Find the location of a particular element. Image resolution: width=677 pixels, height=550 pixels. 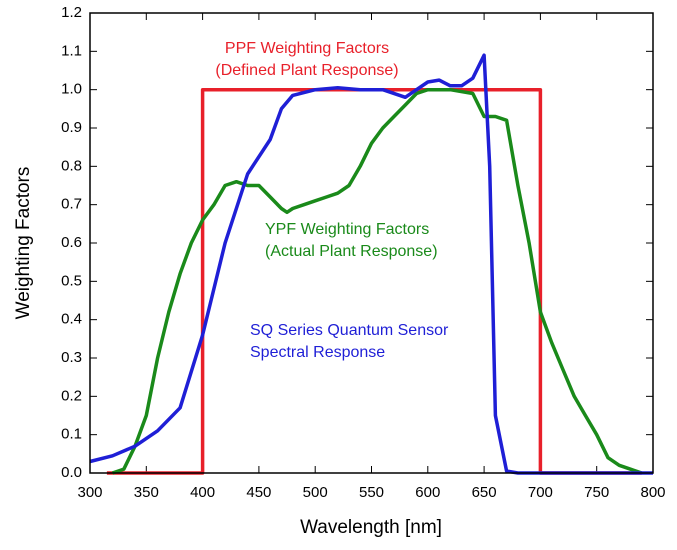

annotation: SQ Series Quantum Sensor is located at coordinates (349, 330).